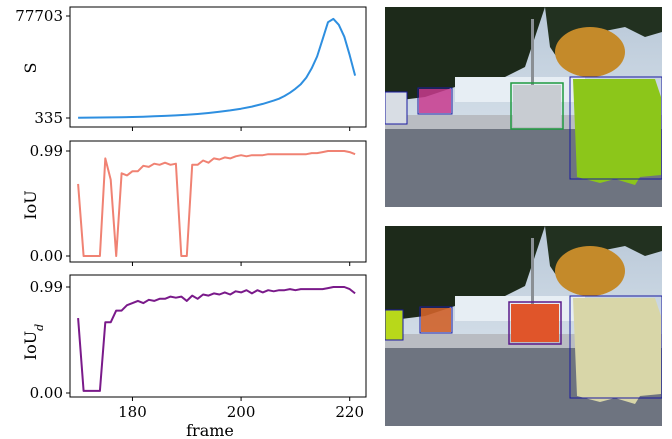 The height and width of the screenshot is (439, 672). I want to click on cream-suv, so click(617, 351).